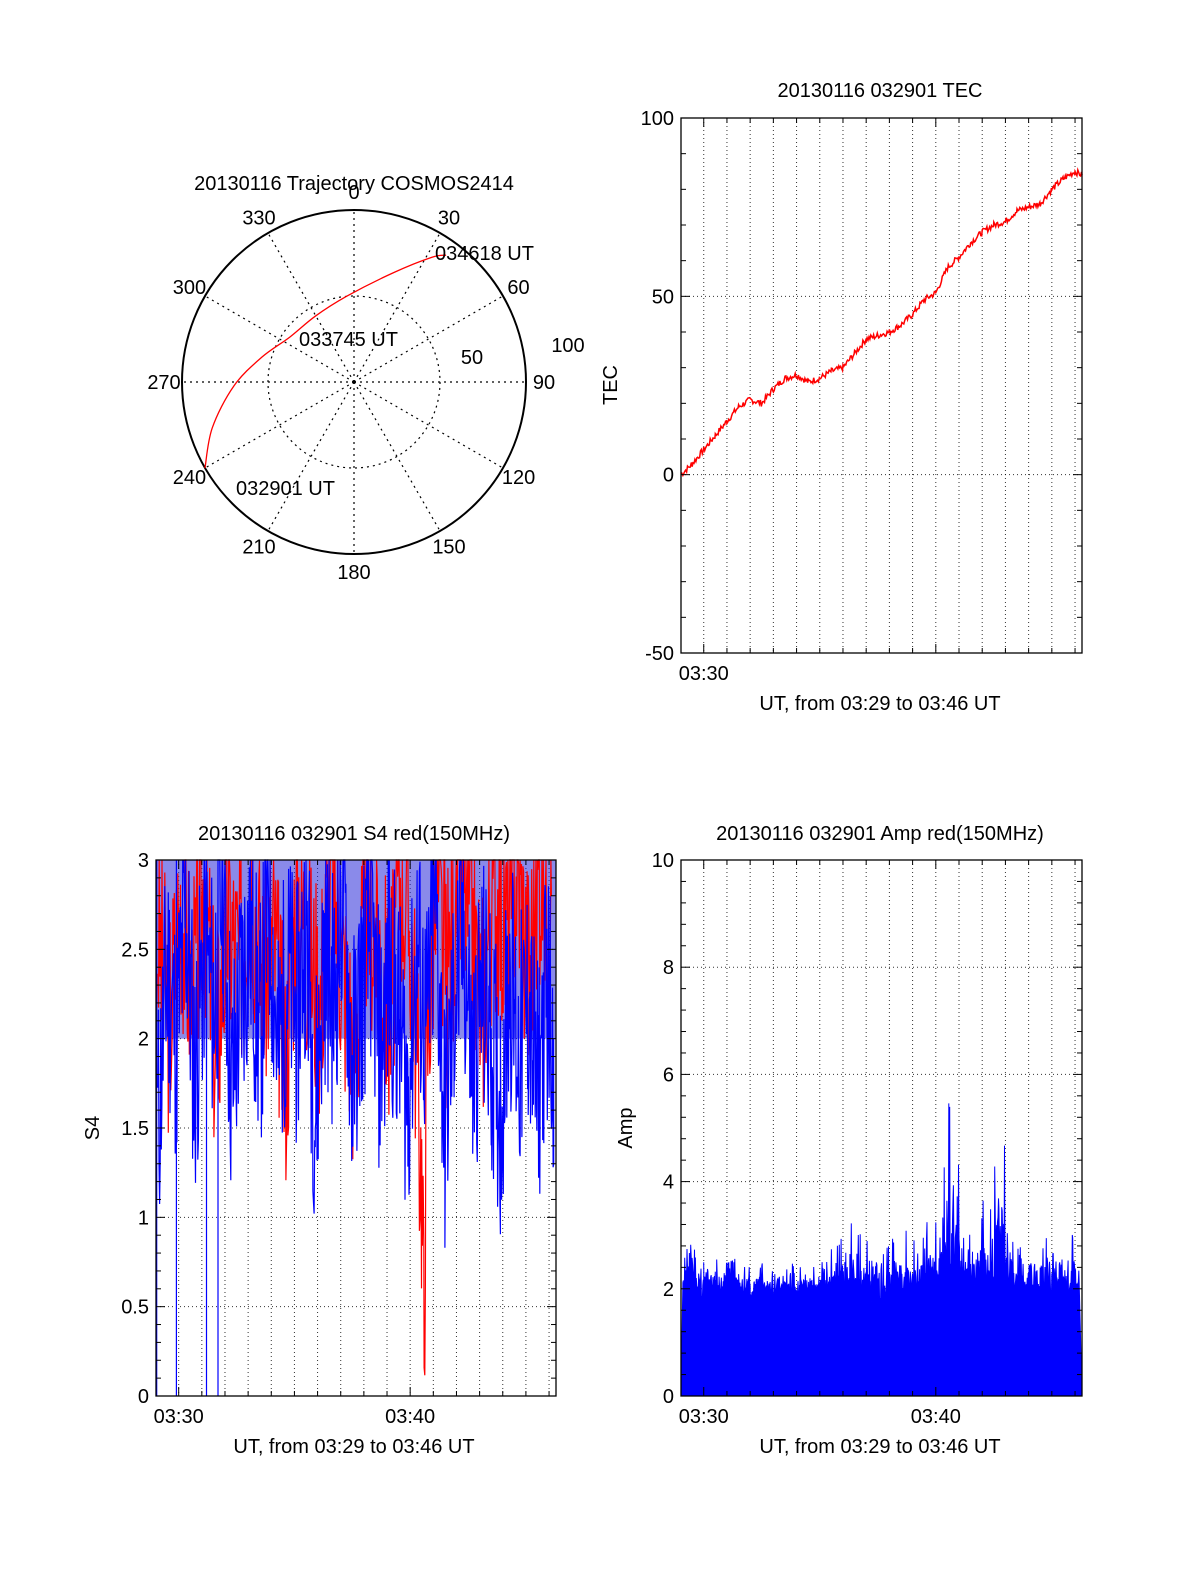 This screenshot has width=1200, height=1575. Describe the element at coordinates (472, 358) in the screenshot. I see `polar-radius-label-50: 50` at that location.